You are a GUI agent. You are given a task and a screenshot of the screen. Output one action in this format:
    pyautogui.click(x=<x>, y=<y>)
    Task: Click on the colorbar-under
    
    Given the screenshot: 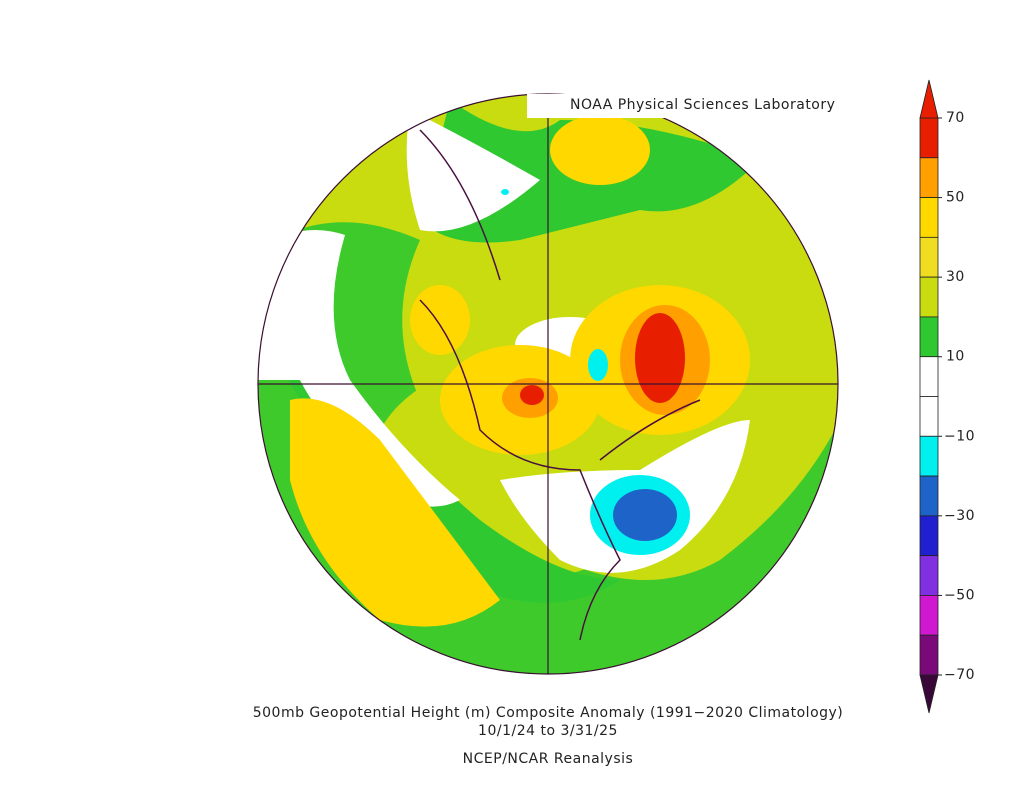 What is the action you would take?
    pyautogui.click(x=929, y=694)
    